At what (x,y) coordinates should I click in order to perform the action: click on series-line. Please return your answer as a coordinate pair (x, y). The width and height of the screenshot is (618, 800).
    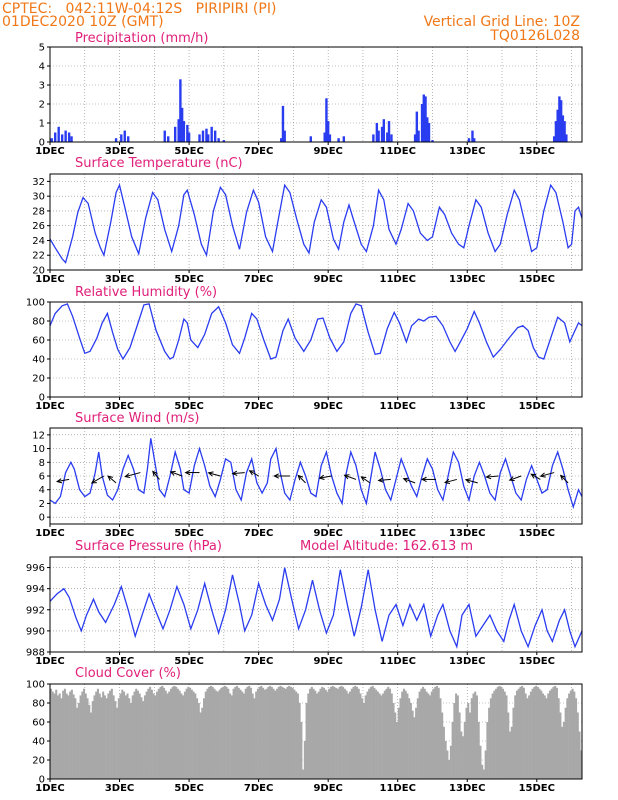
    Looking at the image, I should click on (316, 223).